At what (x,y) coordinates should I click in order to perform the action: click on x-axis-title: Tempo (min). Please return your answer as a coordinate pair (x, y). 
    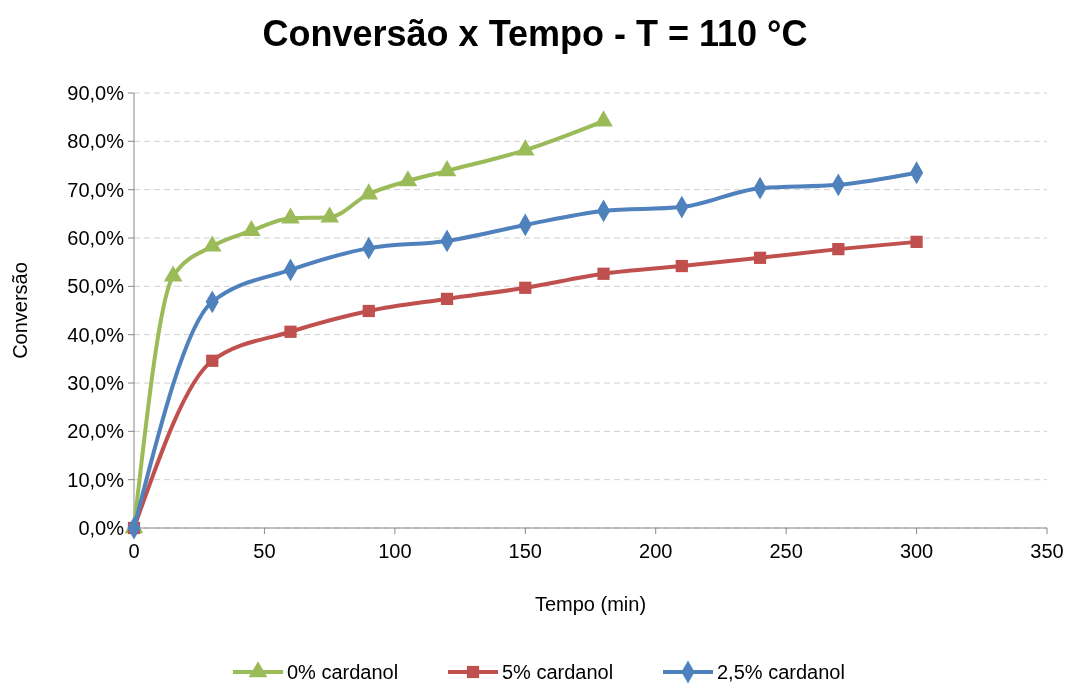
    Looking at the image, I should click on (590, 604).